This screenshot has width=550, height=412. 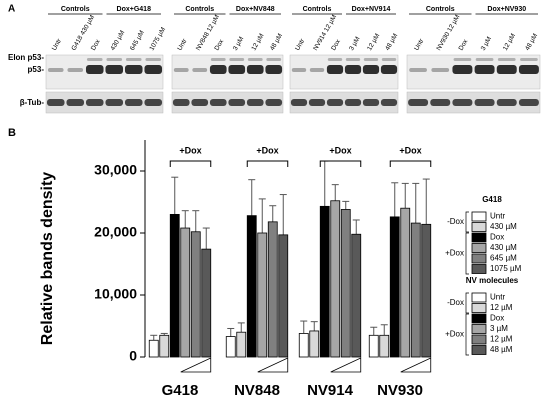 I want to click on legend-label: 645 µM, so click(x=503, y=258).